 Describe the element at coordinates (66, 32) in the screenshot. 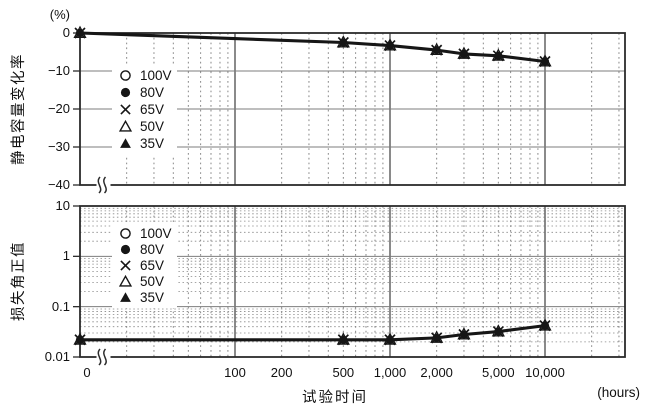

I see `y-tick-label: 0` at that location.